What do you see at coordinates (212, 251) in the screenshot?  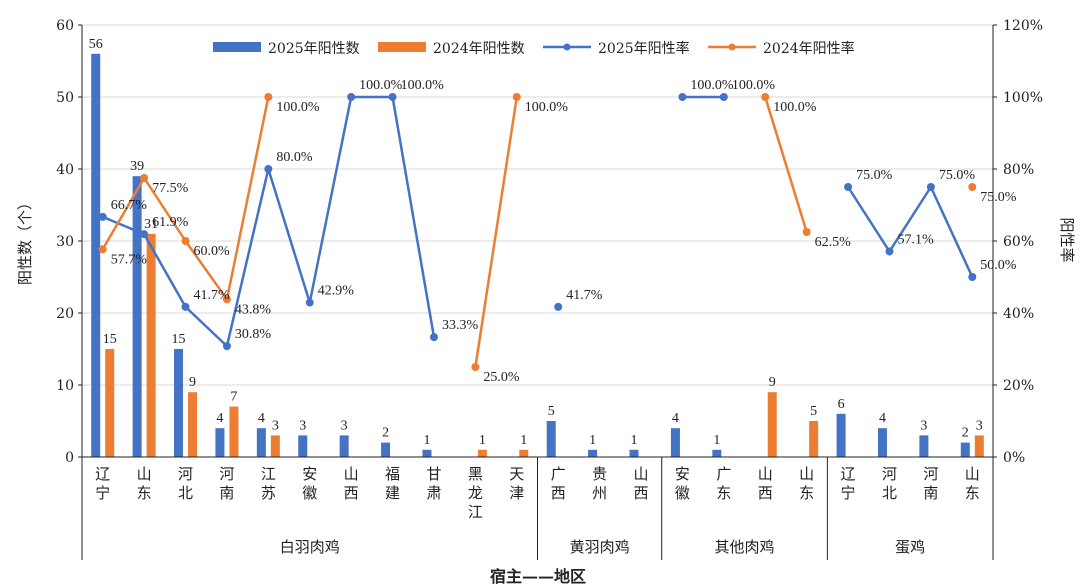 I see `rate-label-2024: 60.0%` at bounding box center [212, 251].